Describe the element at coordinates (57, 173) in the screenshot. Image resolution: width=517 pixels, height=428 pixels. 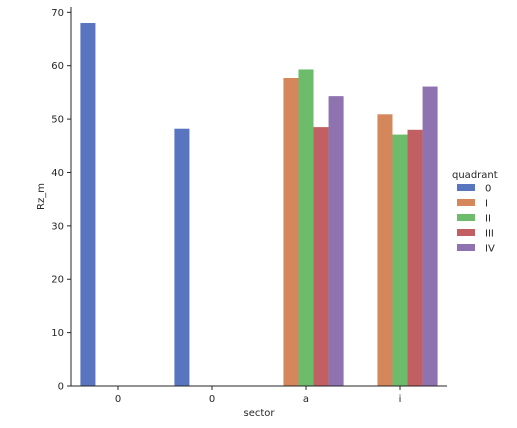
I see `y-tick-label: 40` at that location.